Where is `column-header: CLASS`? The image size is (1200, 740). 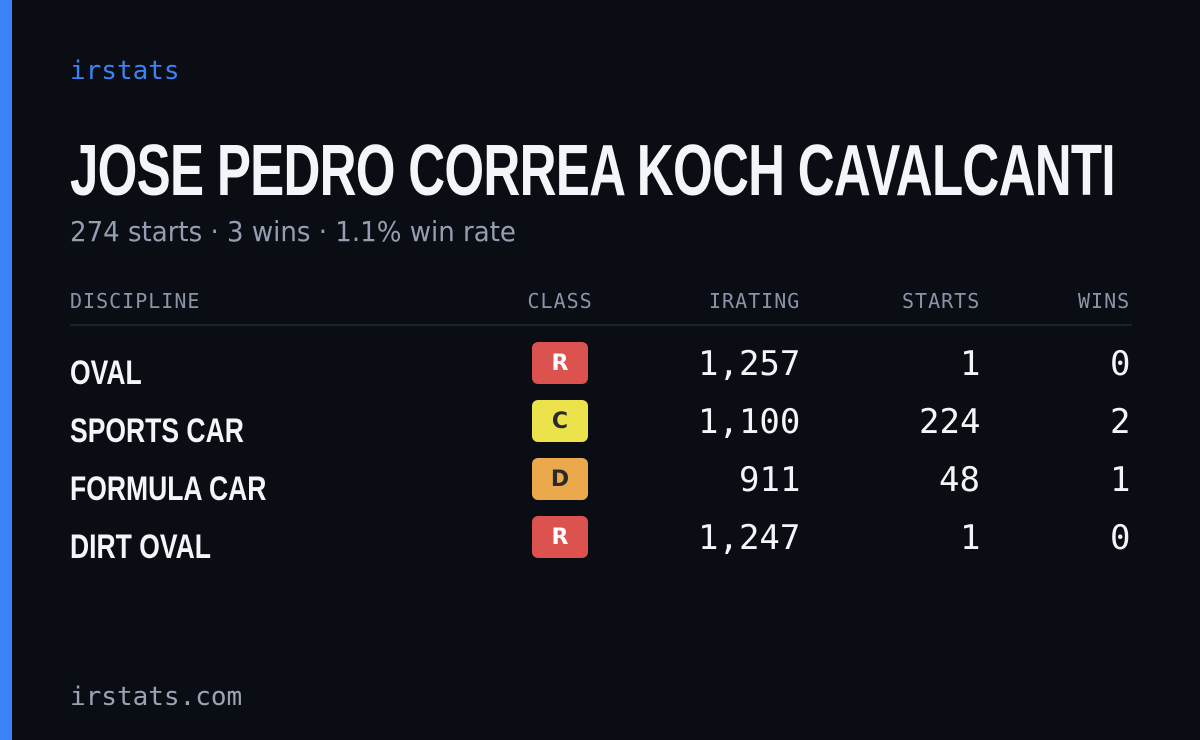 column-header: CLASS is located at coordinates (560, 301).